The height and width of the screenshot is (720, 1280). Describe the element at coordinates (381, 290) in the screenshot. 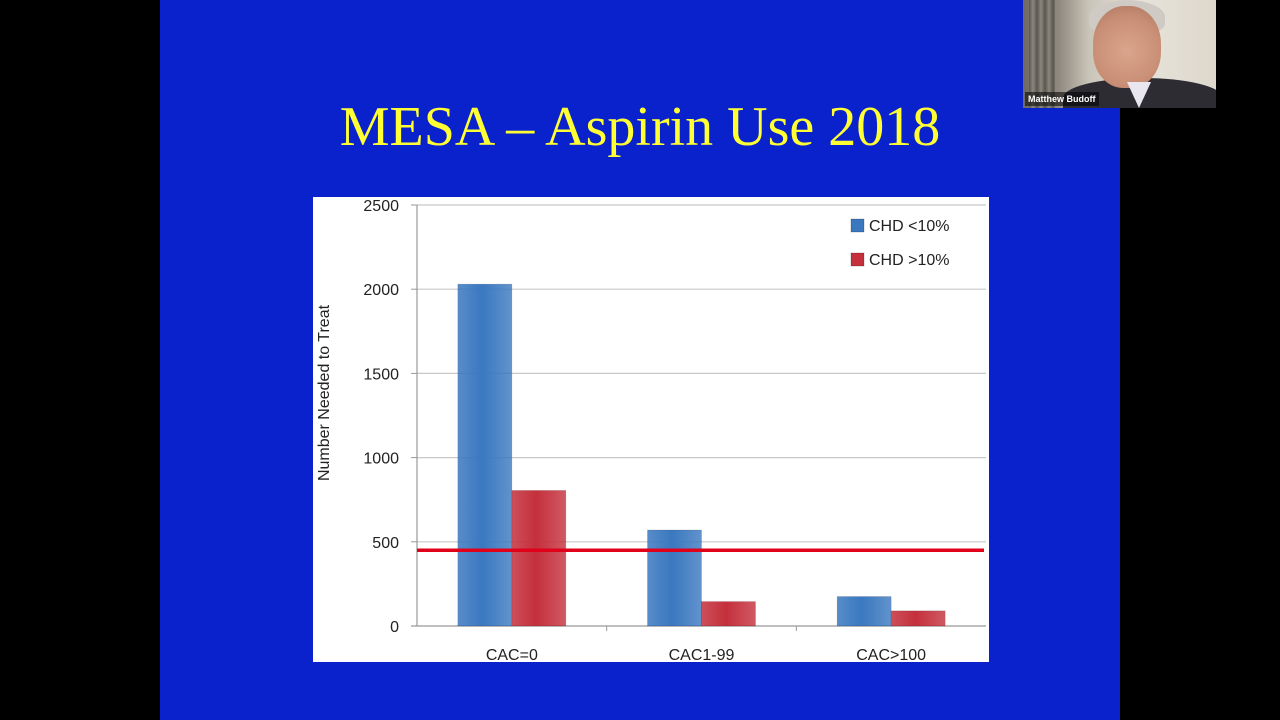

I see `y-tick-label: 2000` at that location.